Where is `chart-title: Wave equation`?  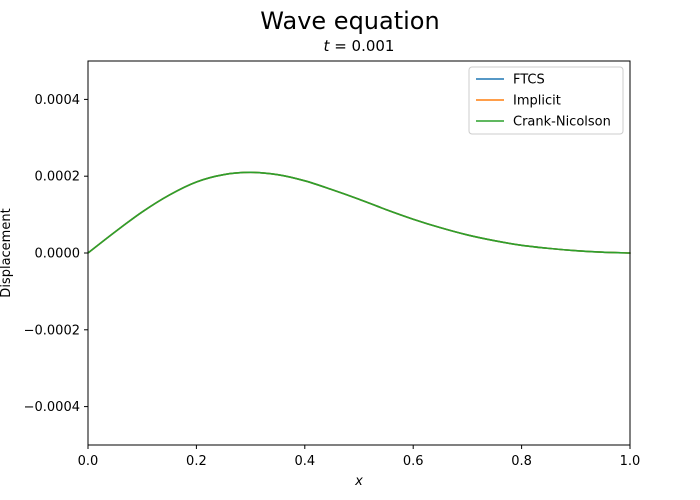
chart-title: Wave equation is located at coordinates (349, 21).